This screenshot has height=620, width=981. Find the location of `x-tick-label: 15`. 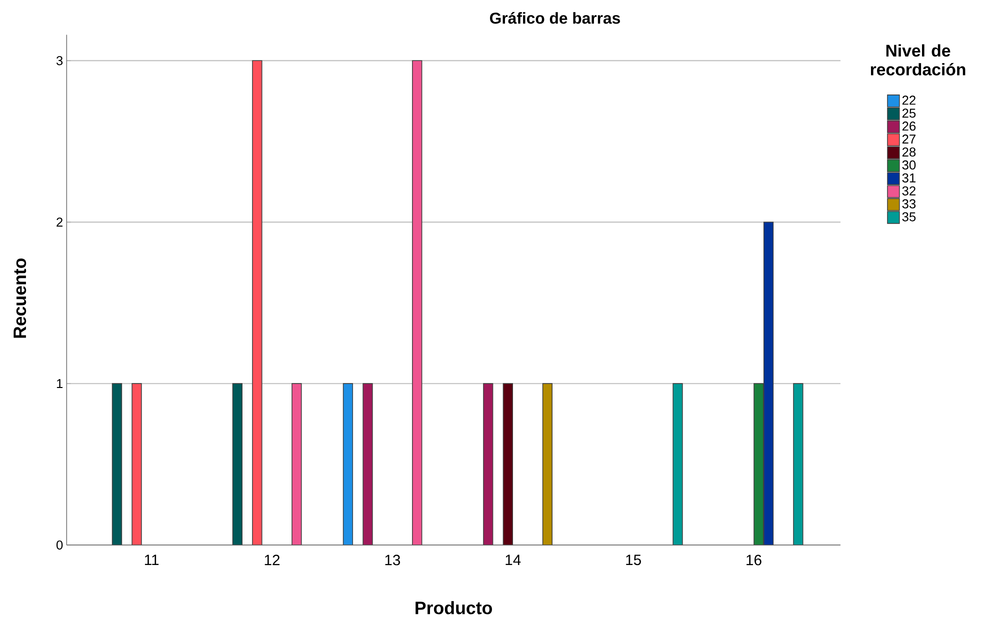

x-tick-label: 15 is located at coordinates (633, 560).